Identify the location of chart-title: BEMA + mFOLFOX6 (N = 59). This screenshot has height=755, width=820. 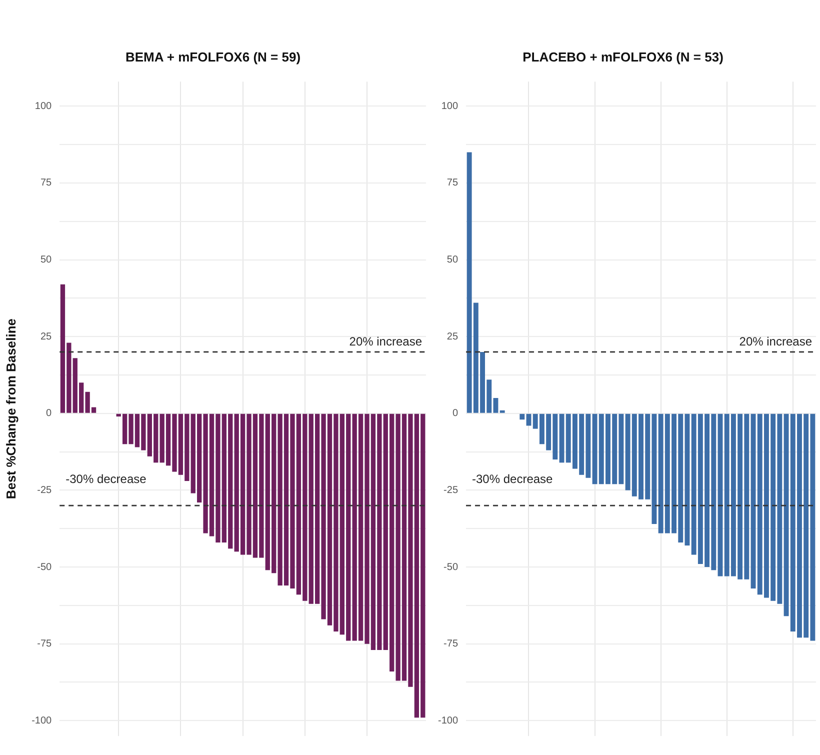
(213, 56).